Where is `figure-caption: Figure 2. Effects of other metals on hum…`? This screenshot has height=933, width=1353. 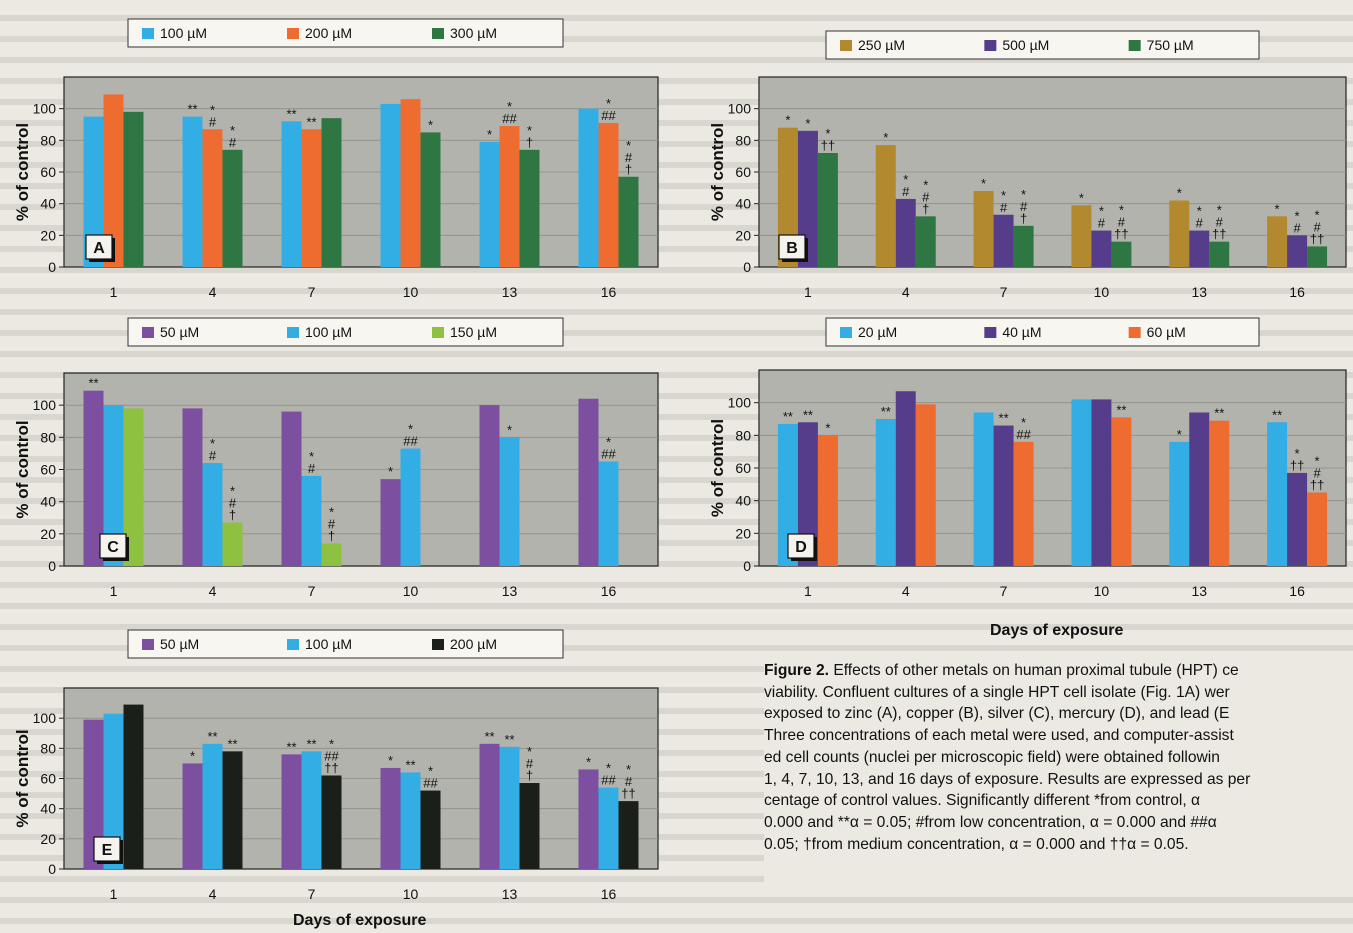 figure-caption: Figure 2. Effects of other metals on hum… is located at coordinates (1058, 775).